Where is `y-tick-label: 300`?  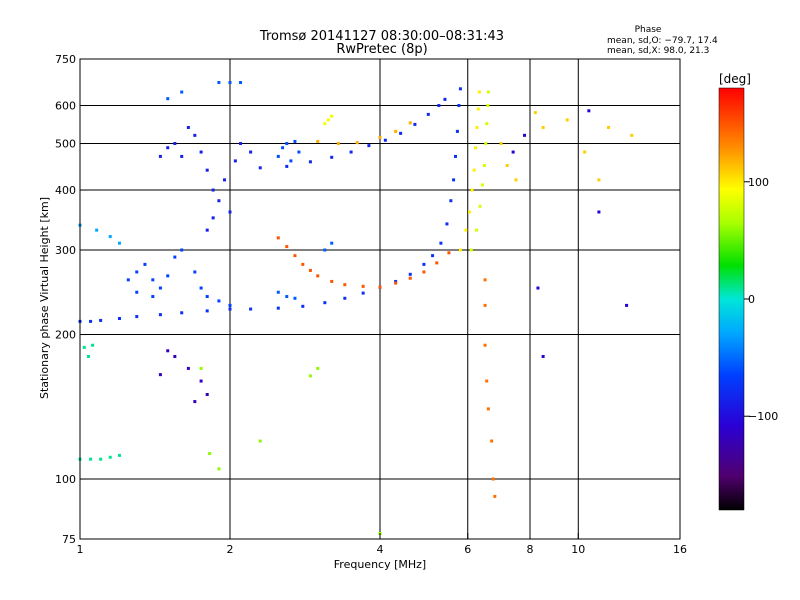
y-tick-label: 300 is located at coordinates (65, 250).